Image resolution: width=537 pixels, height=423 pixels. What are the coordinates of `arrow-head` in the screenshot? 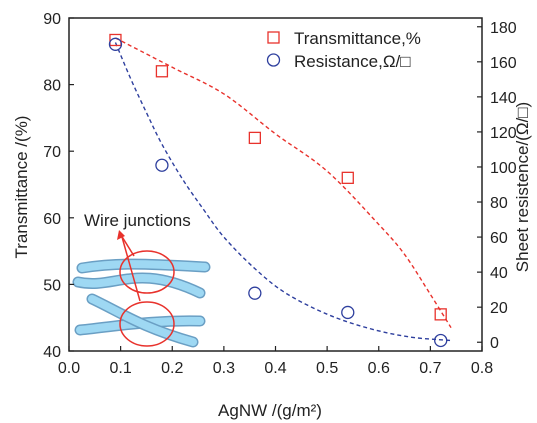 It's located at (121, 235).